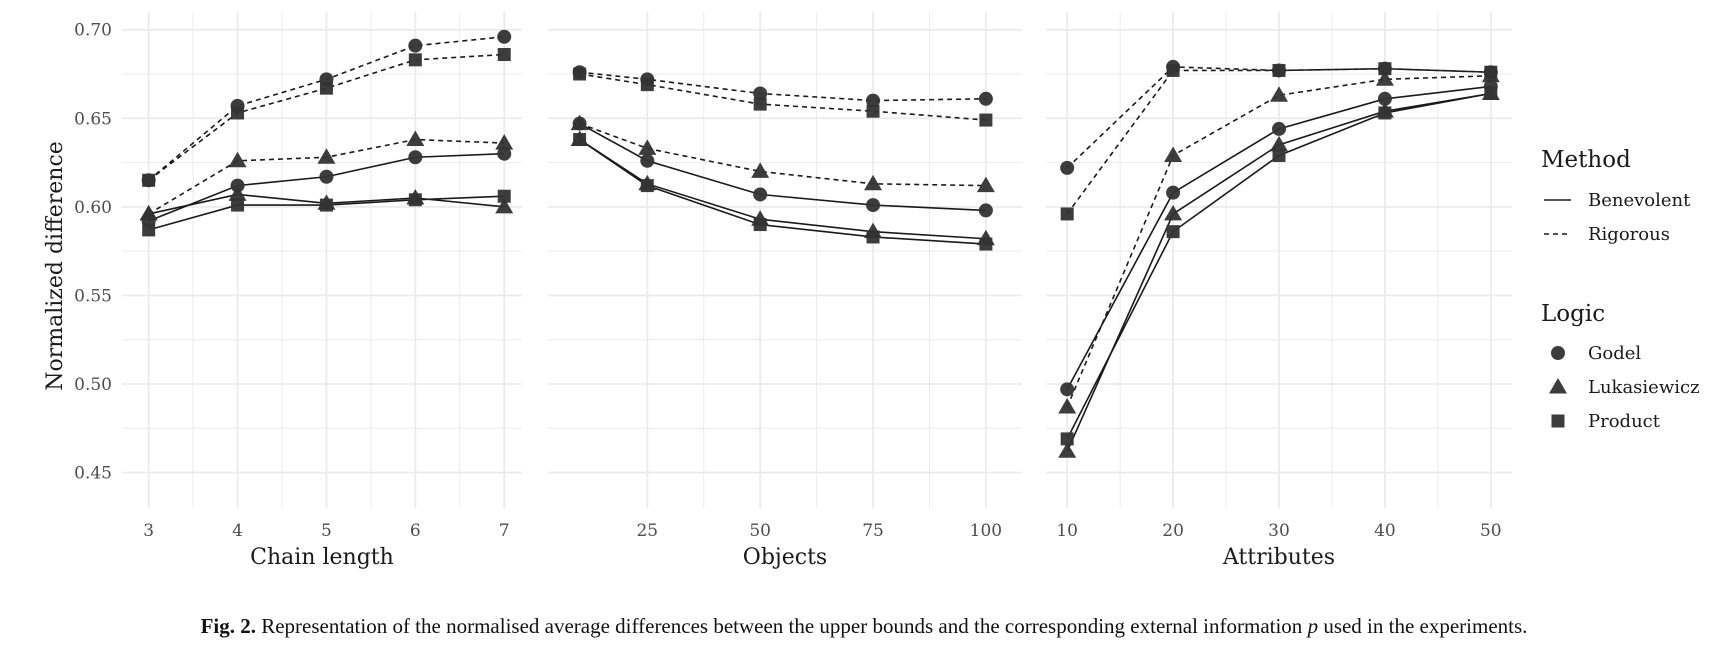  I want to click on point-legend-lukasiewicz, so click(1558, 386).